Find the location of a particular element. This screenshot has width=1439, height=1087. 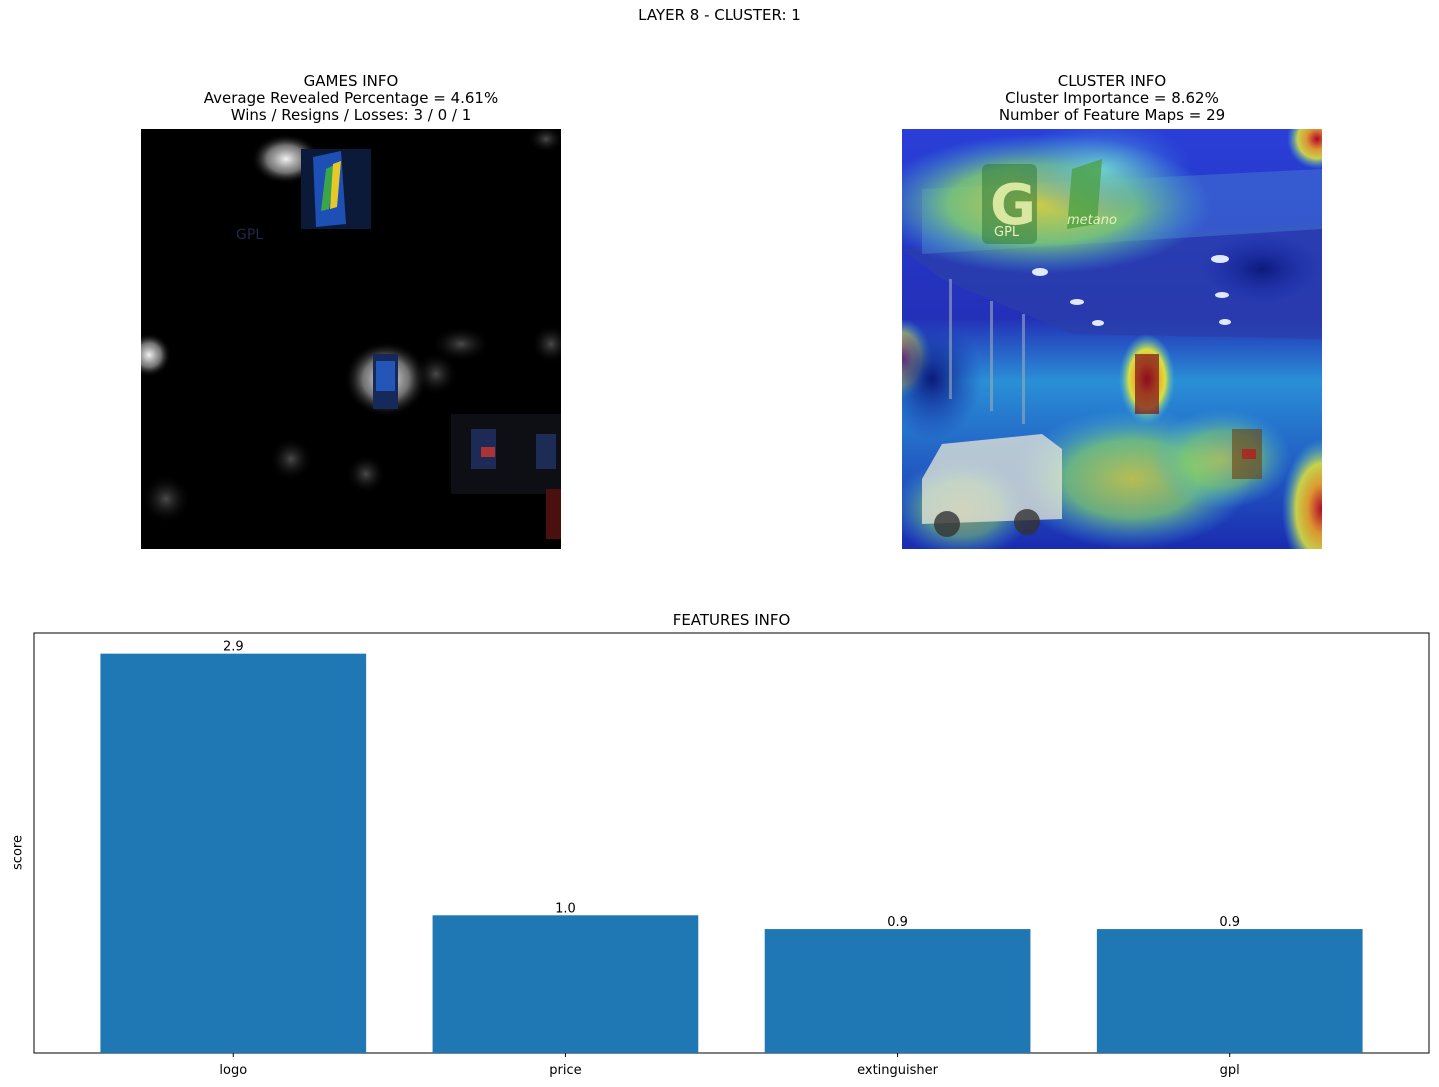

games-info-title: GAMES INFO is located at coordinates (351, 81).